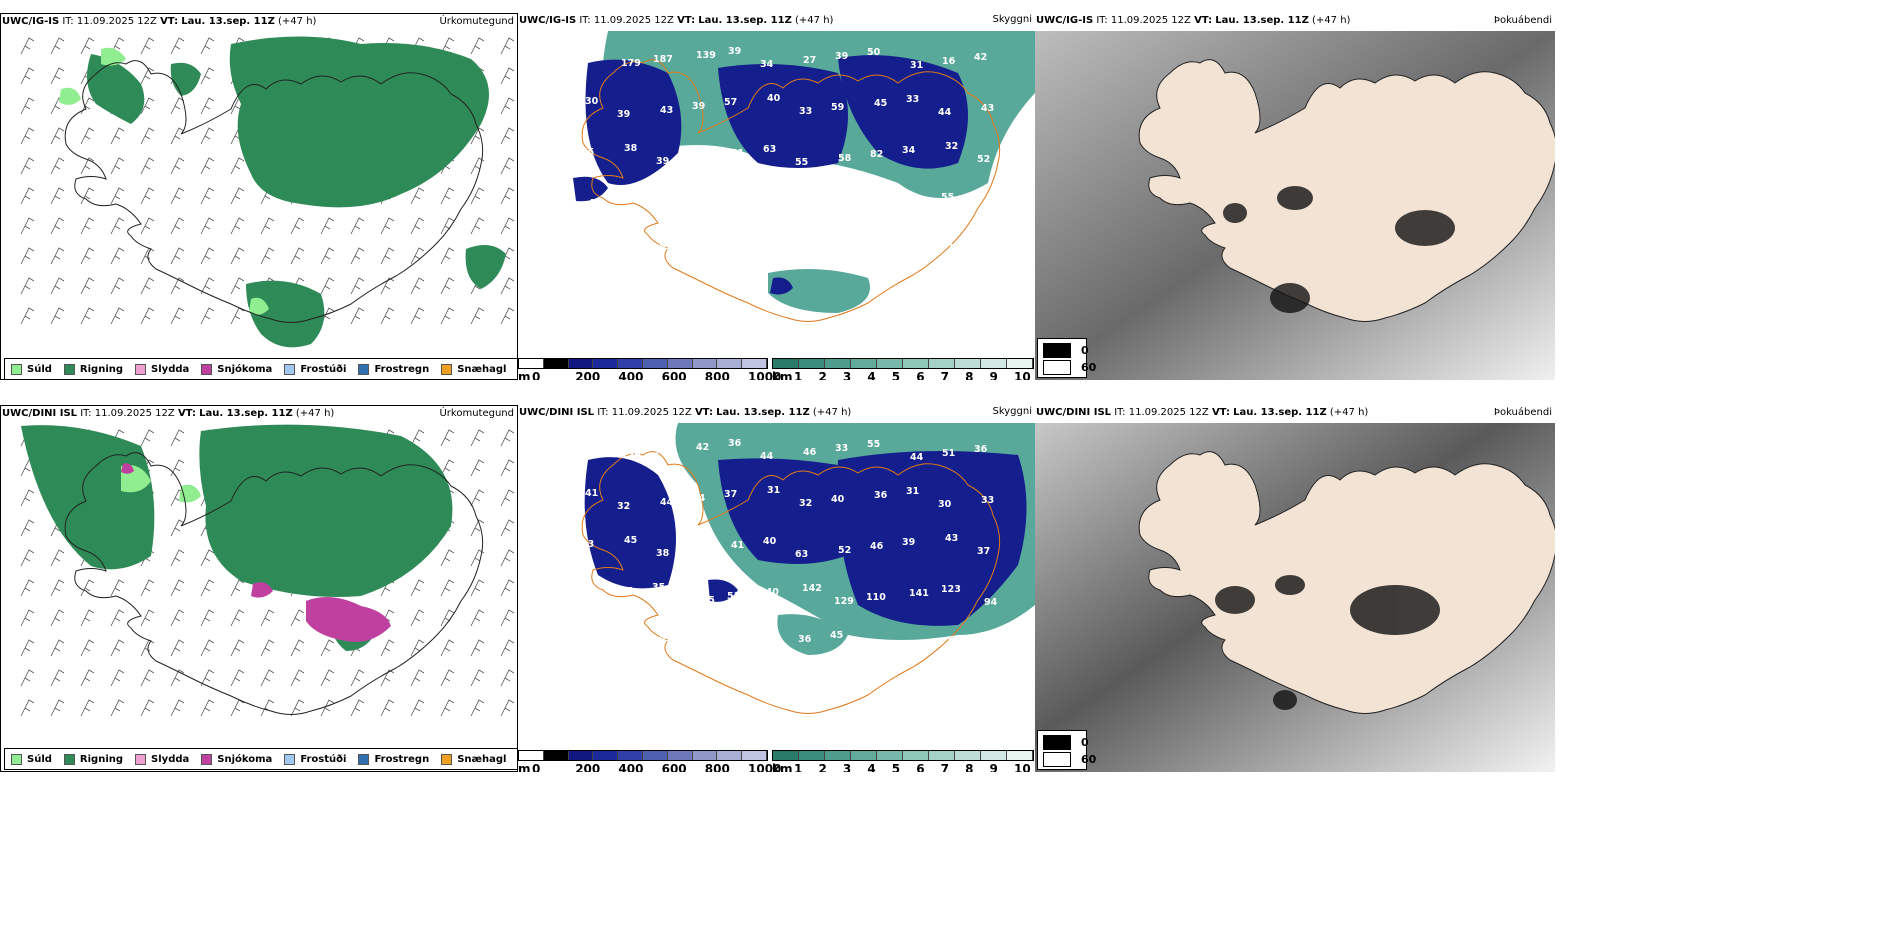 This screenshot has width=1900, height=950. What do you see at coordinates (805, 503) in the screenshot?
I see `cloud-base-label: 32` at bounding box center [805, 503].